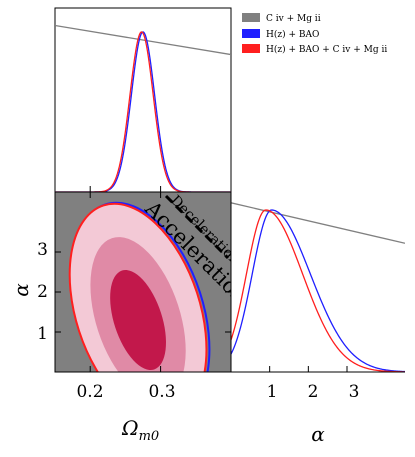 This screenshot has width=415, height=457. I want to click on alpha-tick-label-y-0: 1, so click(42, 334).